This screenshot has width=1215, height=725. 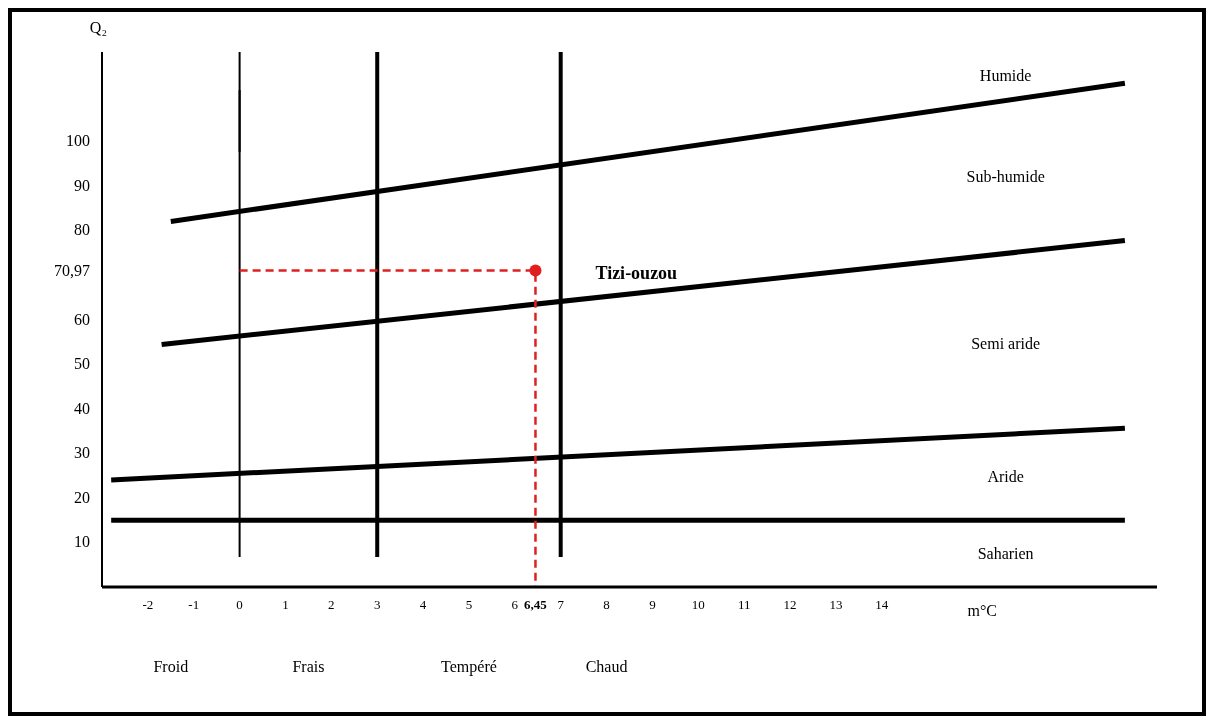 What do you see at coordinates (1005, 477) in the screenshot?
I see `annotation: Aride` at bounding box center [1005, 477].